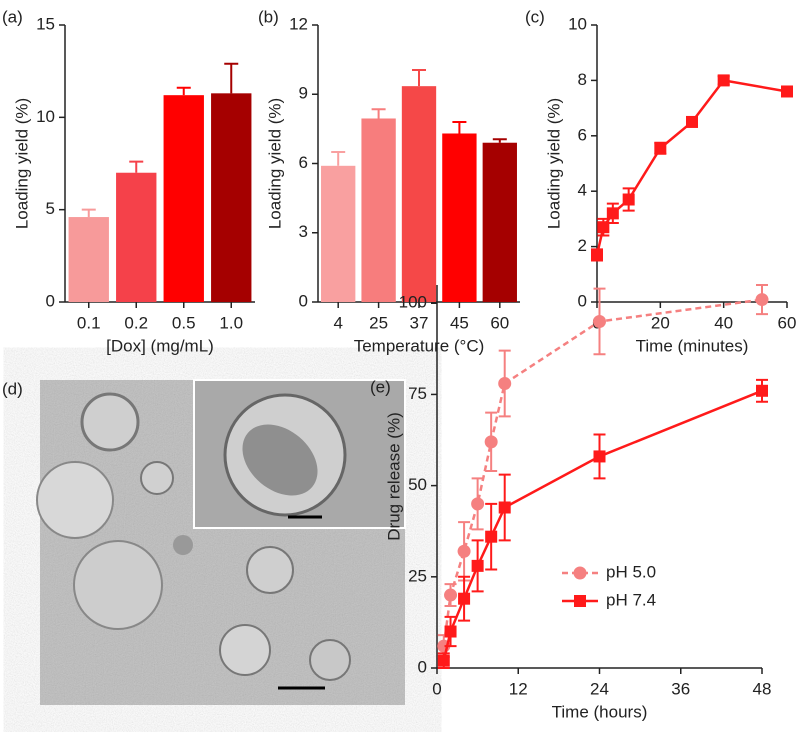 This screenshot has width=800, height=732. What do you see at coordinates (691, 167) in the screenshot?
I see `series-line` at bounding box center [691, 167].